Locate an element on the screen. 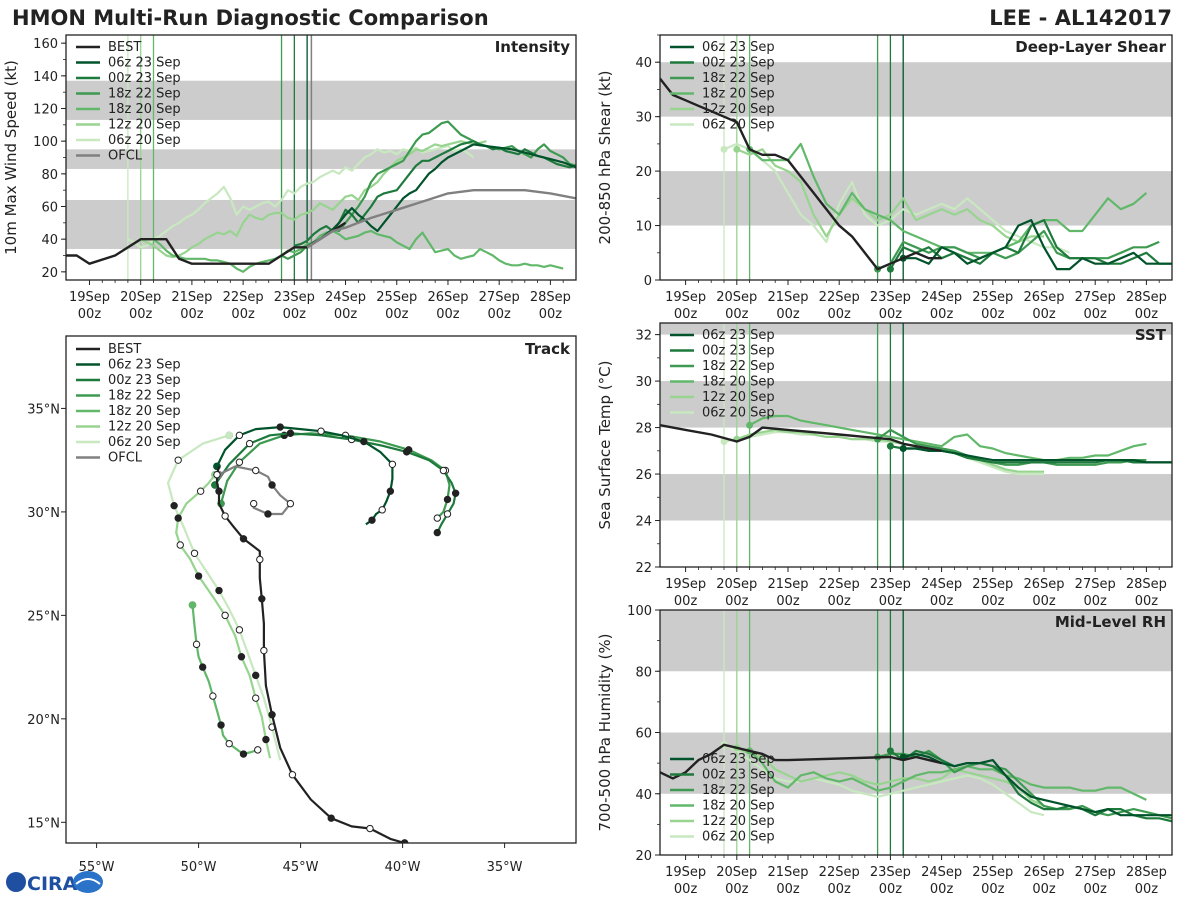 The height and width of the screenshot is (900, 1200). y-tick-label: 140 is located at coordinates (45, 77).